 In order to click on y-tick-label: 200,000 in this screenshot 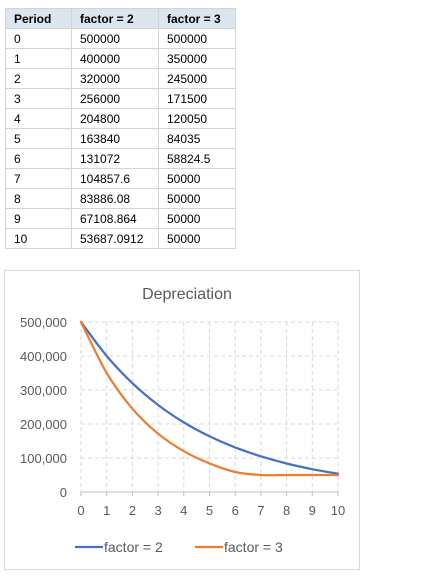, I will do `click(43, 424)`.